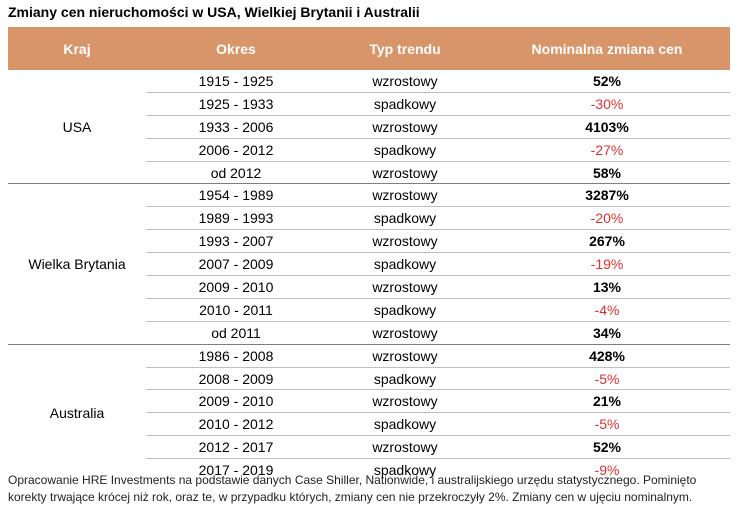  I want to click on period-cell: 1986 - 2008, so click(236, 356).